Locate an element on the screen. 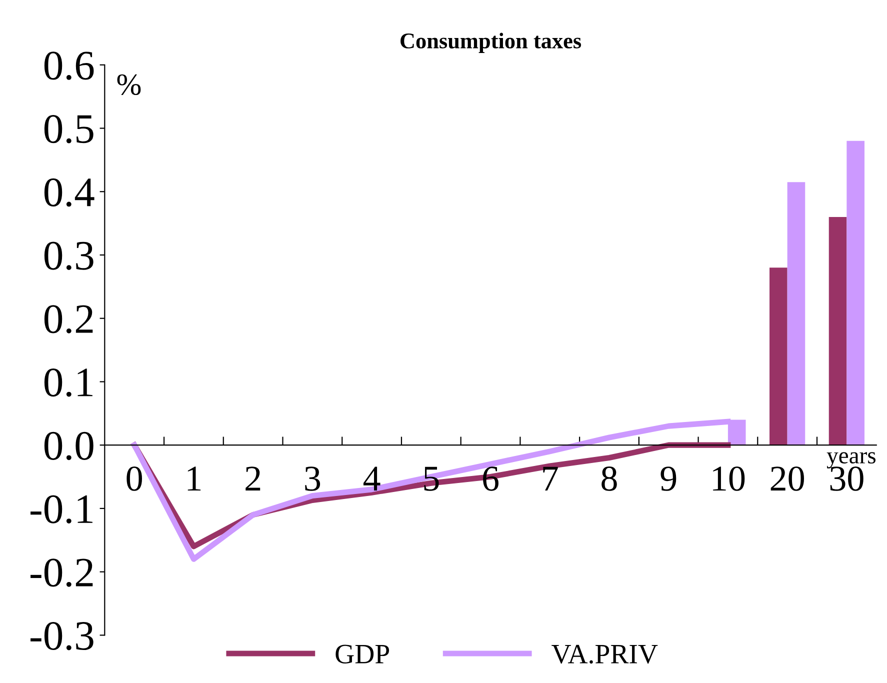 This screenshot has height=683, width=887. y-tick-label: 0.1 is located at coordinates (68, 382).